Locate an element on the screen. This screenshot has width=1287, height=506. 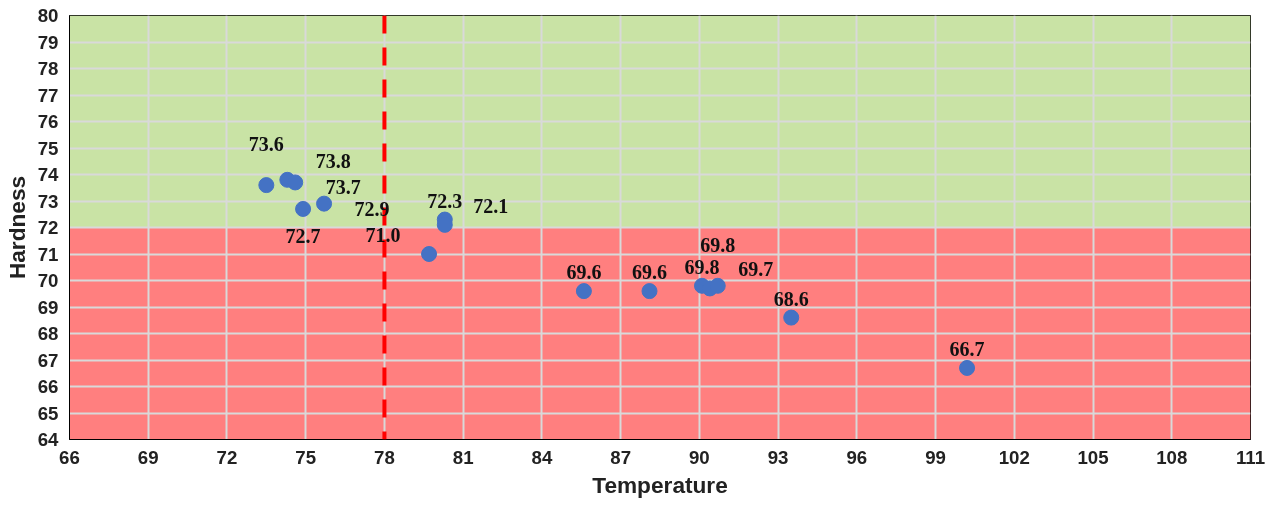
y-tick-label: 76 is located at coordinates (48, 121).